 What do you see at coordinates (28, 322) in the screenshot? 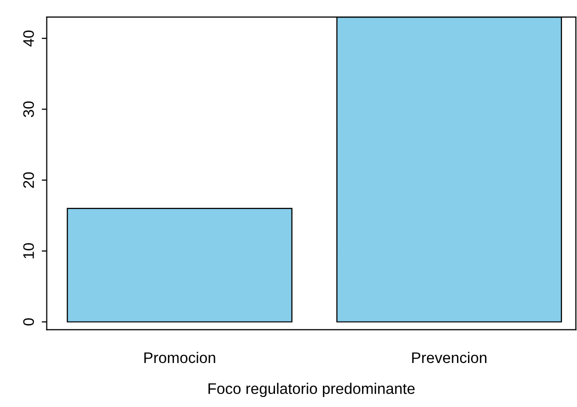
I see `y-tick-label: 0` at bounding box center [28, 322].